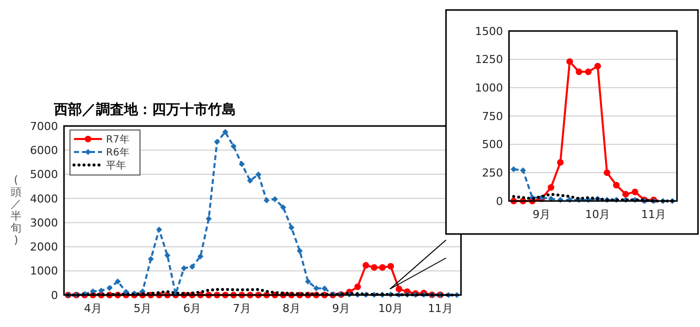  Describe the element at coordinates (118, 152) in the screenshot. I see `legend-label: R6年` at that location.